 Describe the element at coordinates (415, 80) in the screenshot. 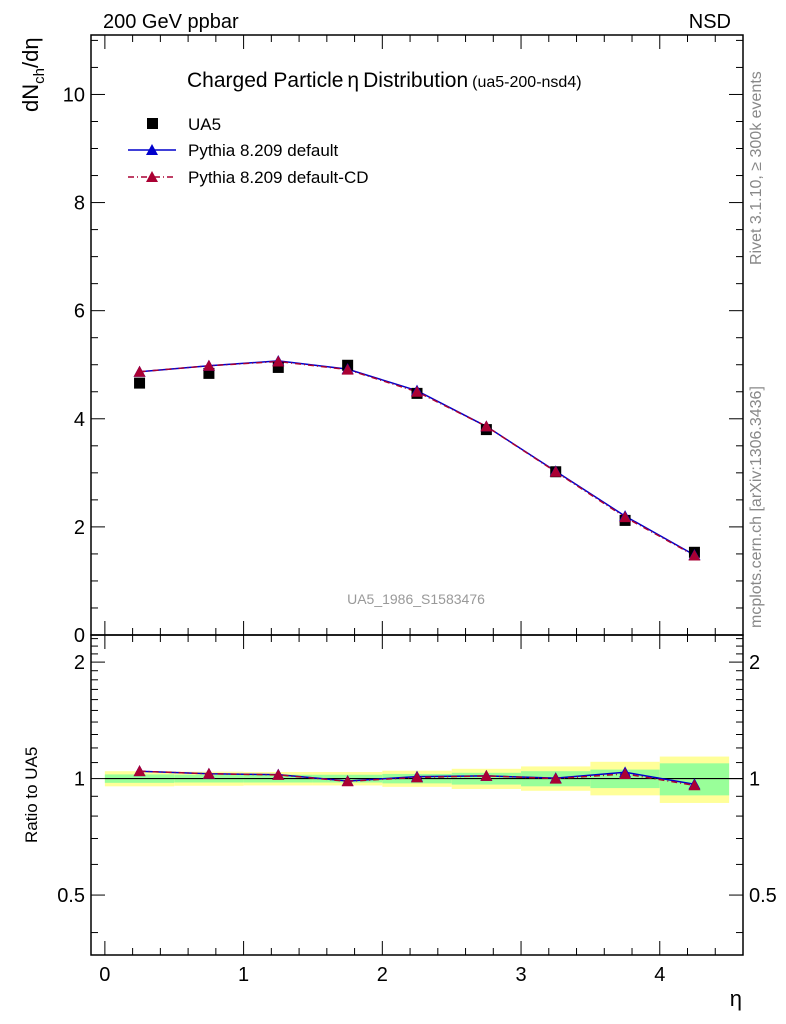

I see `title-main-2: Distribution` at that location.